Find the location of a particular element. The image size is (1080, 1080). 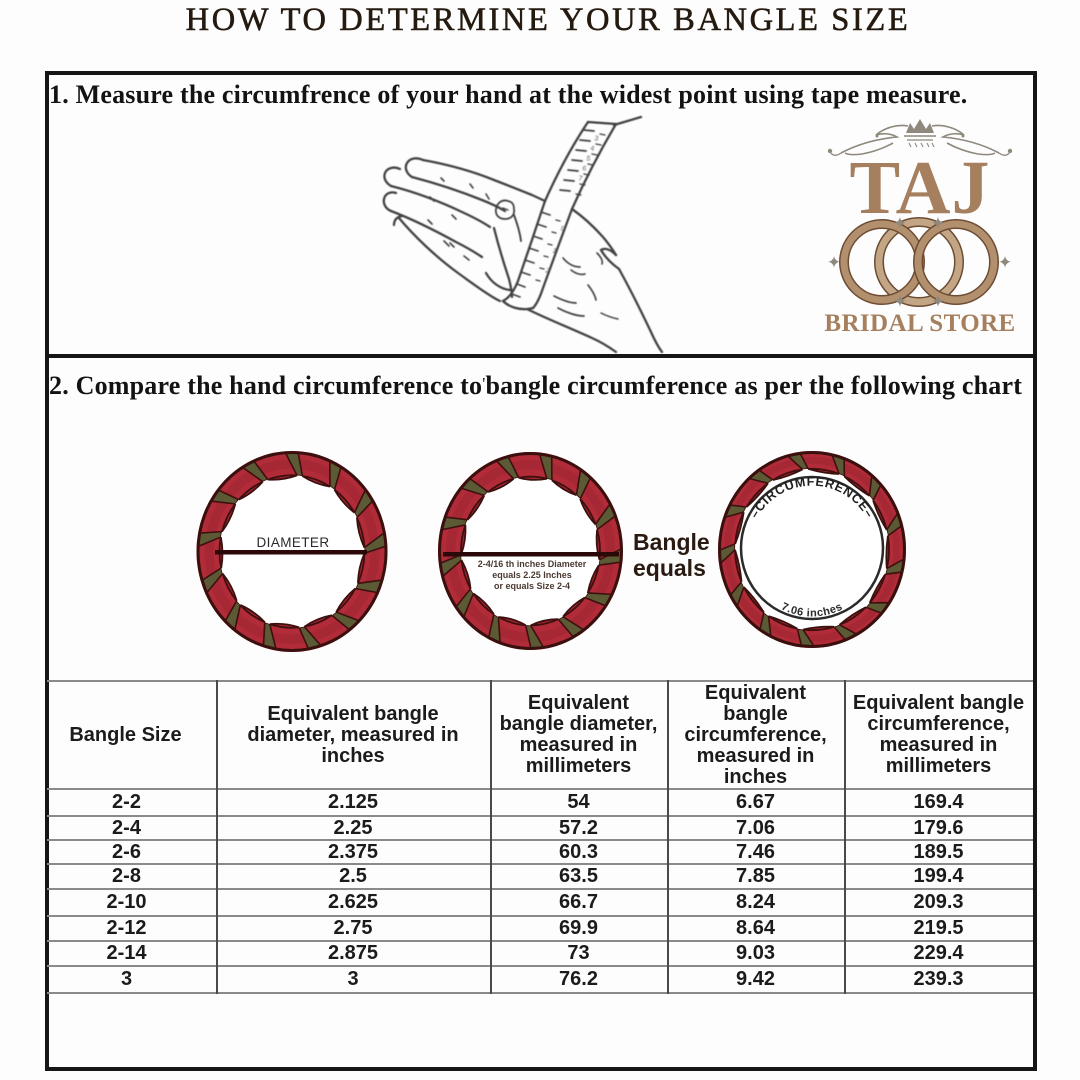

svg-text: 6 is located at coordinates (585, 169).